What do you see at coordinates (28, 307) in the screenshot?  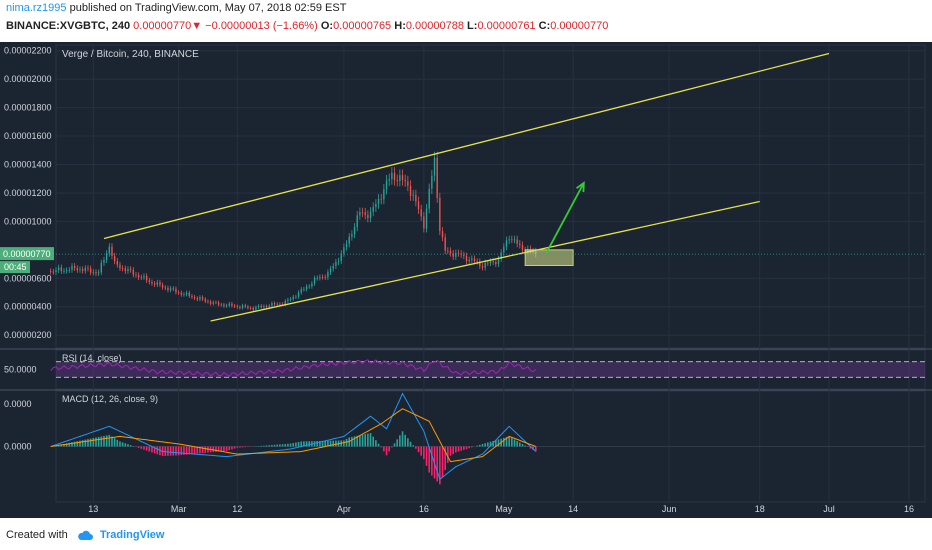 I see `price-tick-label: 0.00000400` at bounding box center [28, 307].